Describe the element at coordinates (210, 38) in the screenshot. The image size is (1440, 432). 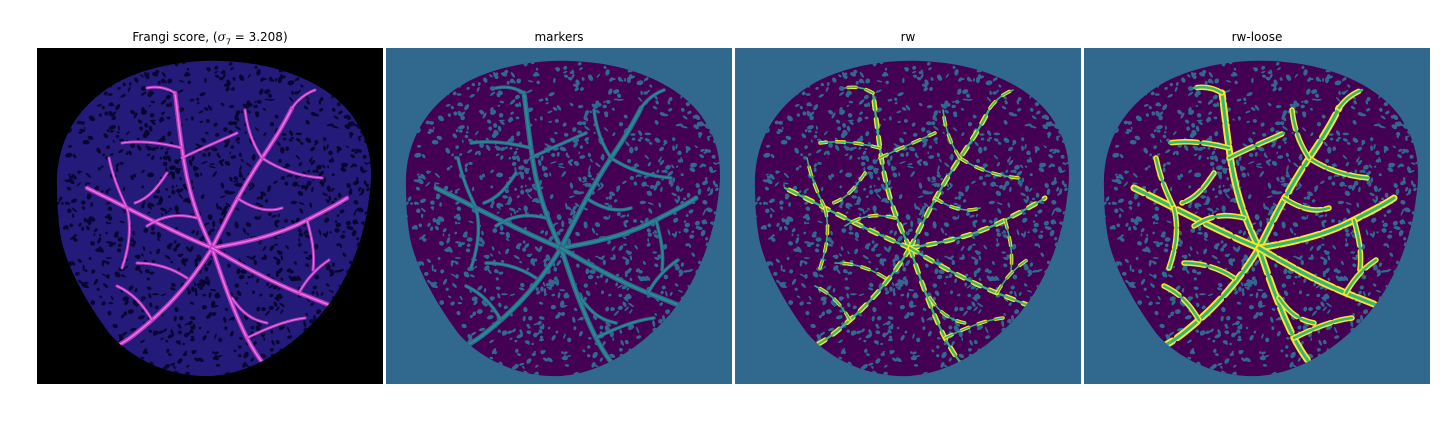
I see `panel-title-frangi: Frangi score, (σ7 = 3.208)` at that location.